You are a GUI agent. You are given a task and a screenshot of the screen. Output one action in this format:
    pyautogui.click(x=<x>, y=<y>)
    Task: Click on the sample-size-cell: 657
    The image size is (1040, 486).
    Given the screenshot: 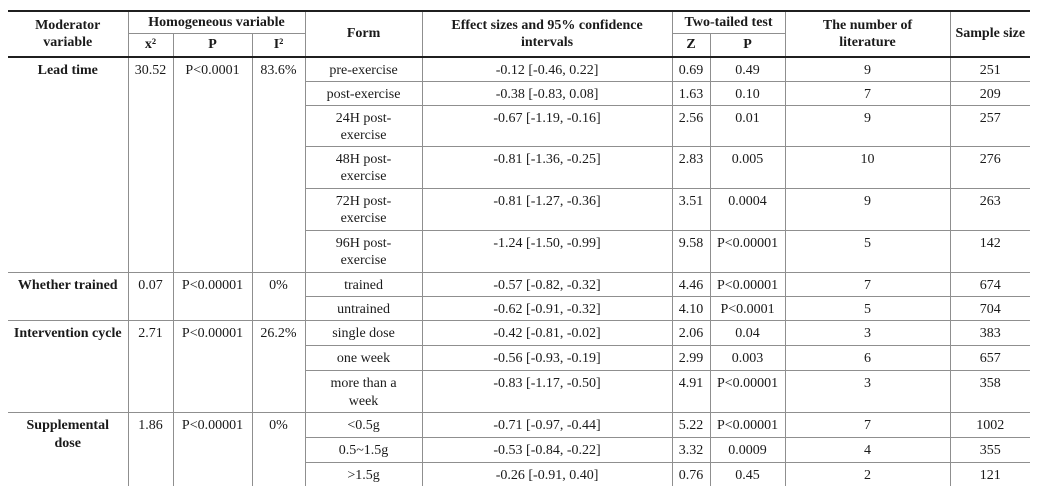 What is the action you would take?
    pyautogui.click(x=990, y=358)
    